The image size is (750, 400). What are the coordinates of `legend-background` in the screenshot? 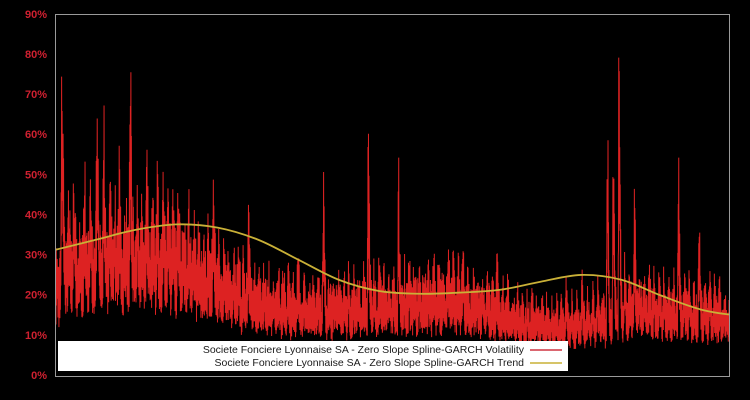 It's located at (313, 356).